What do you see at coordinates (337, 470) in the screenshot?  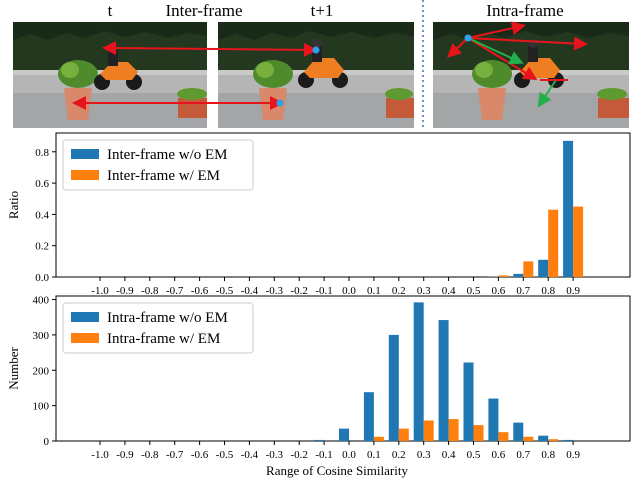 I see `x-axis-label: Range of Cosine Similarity` at bounding box center [337, 470].